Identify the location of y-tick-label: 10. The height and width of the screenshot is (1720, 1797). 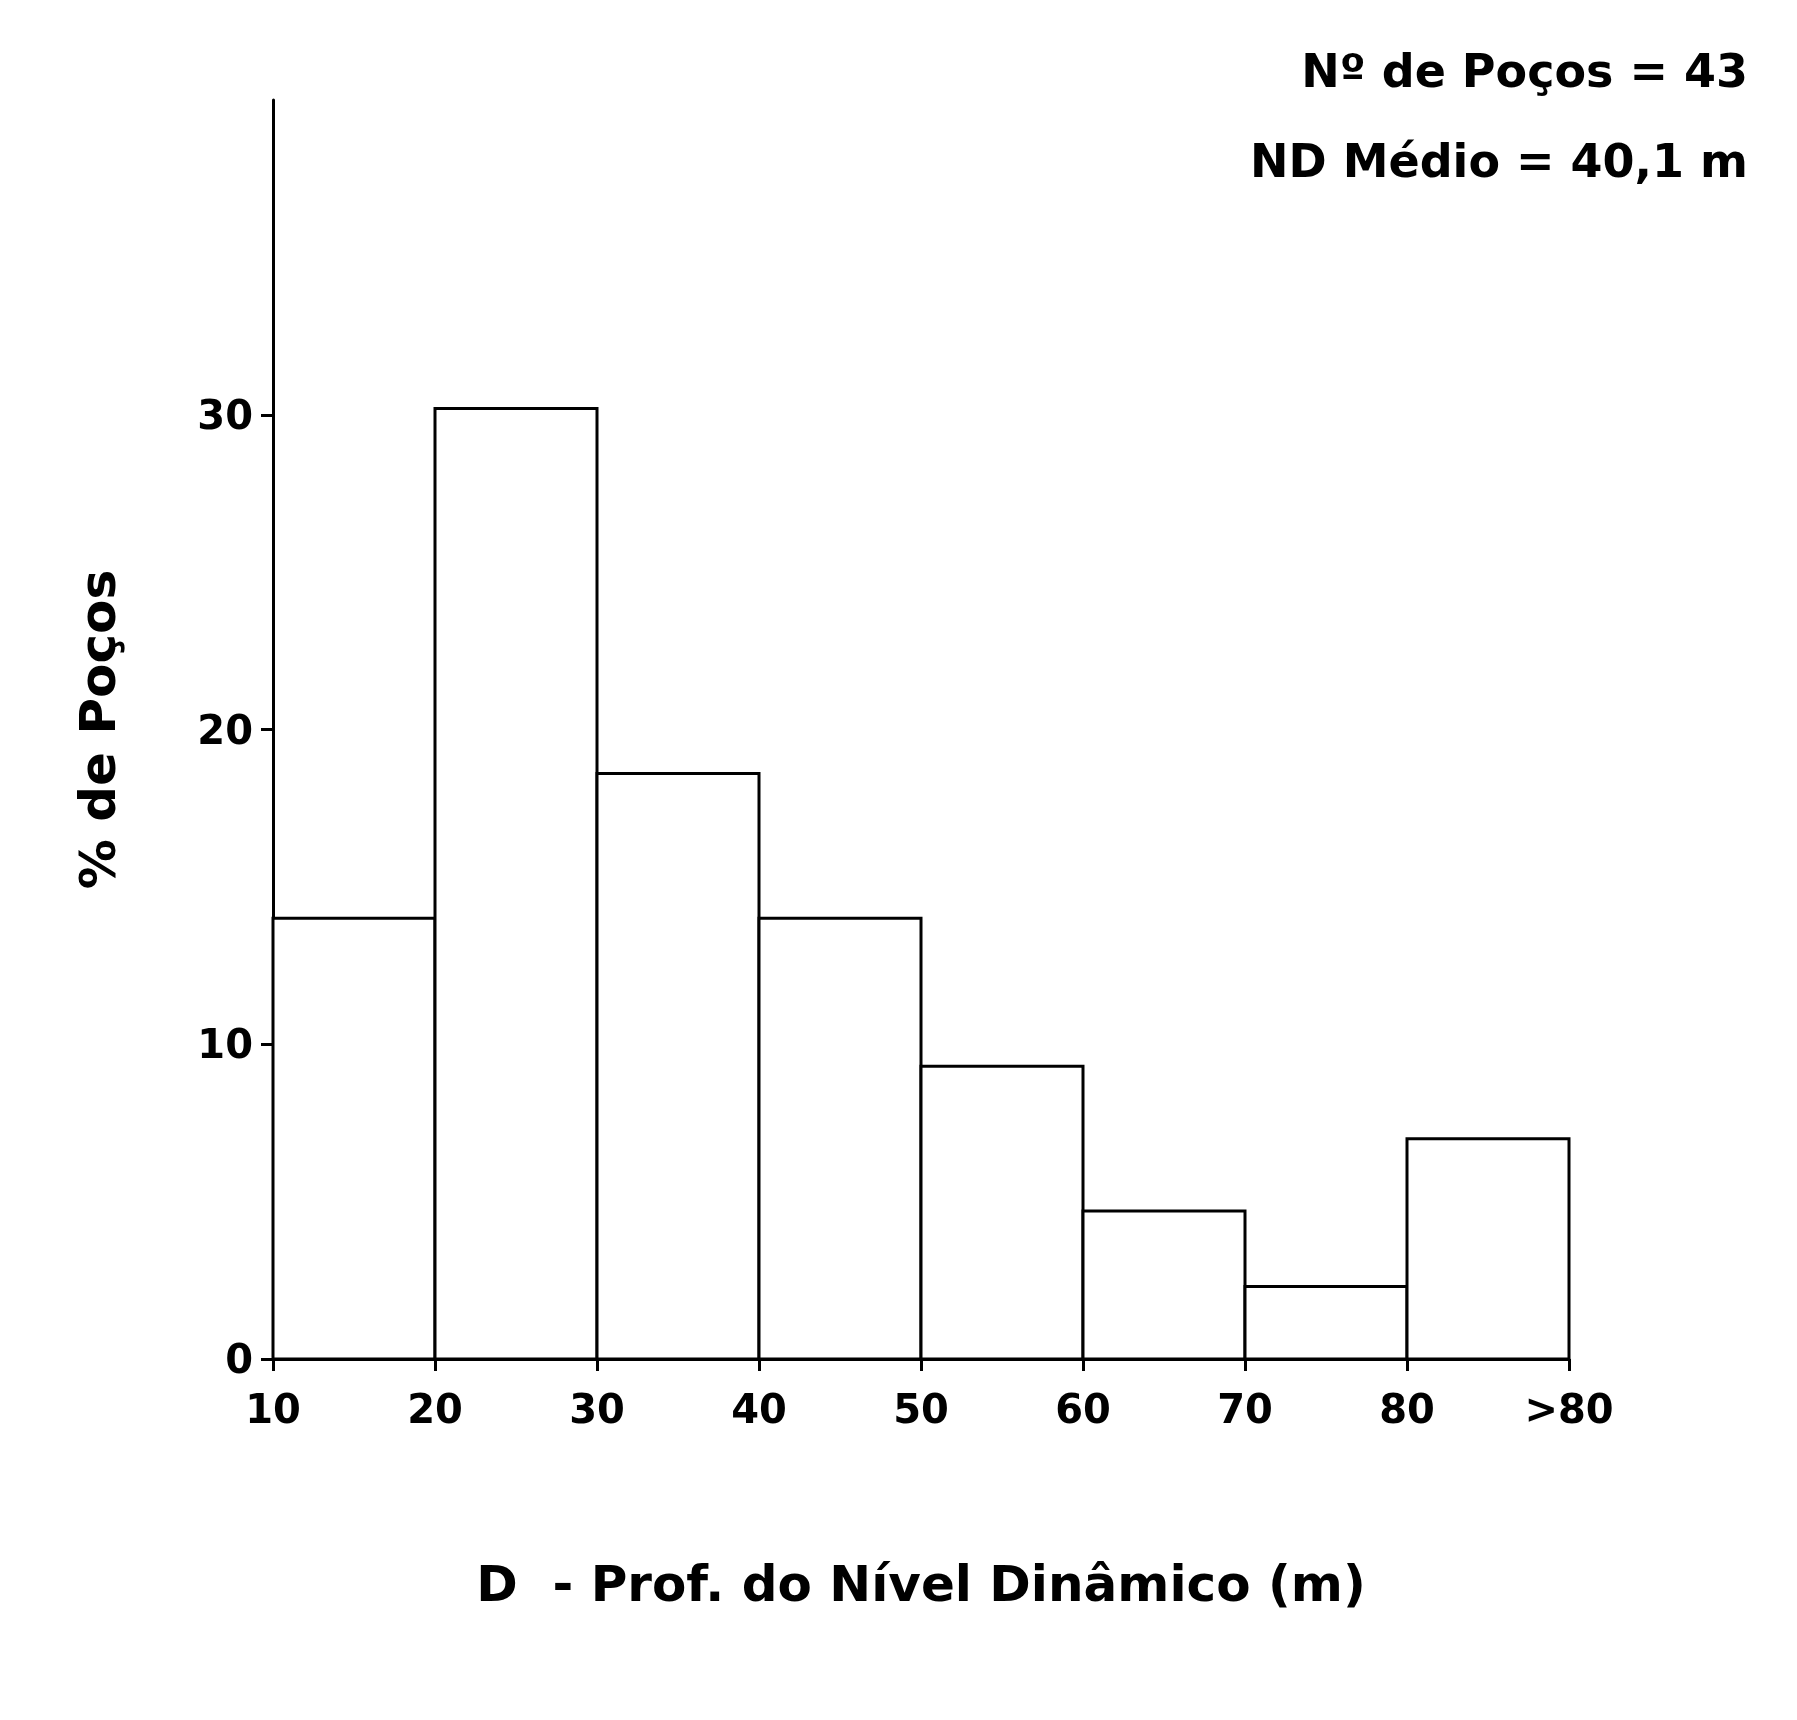
(225, 1044).